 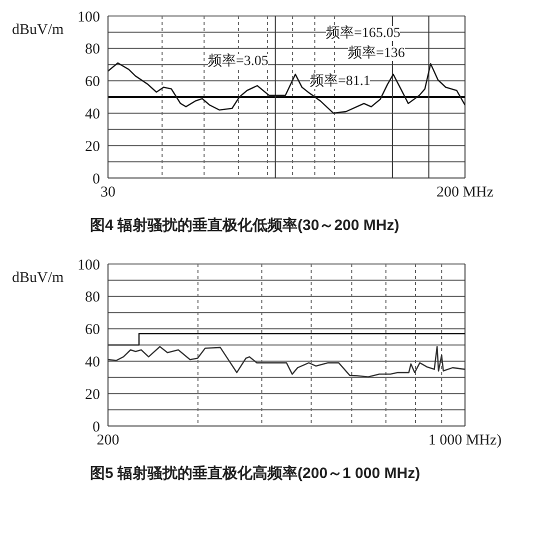 I want to click on annotation: 频率=136, so click(x=376, y=53).